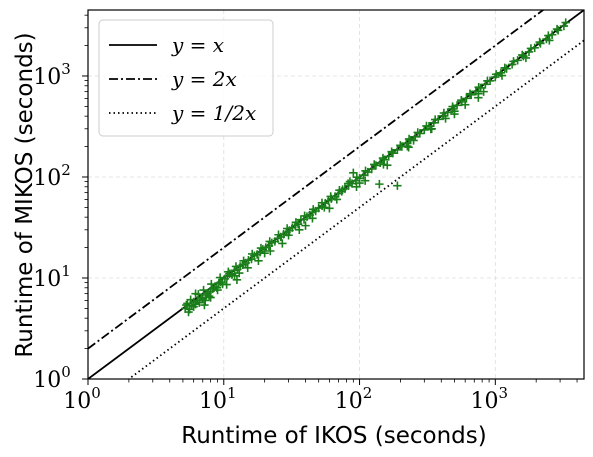 This screenshot has height=457, width=593. What do you see at coordinates (82, 399) in the screenshot?
I see `x-tick-label: 10⁰` at bounding box center [82, 399].